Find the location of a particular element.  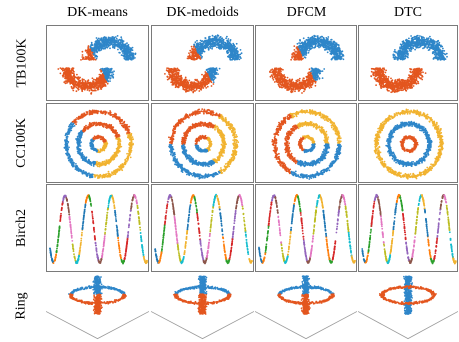

panel-ring-dk-medoids is located at coordinates (202, 306).